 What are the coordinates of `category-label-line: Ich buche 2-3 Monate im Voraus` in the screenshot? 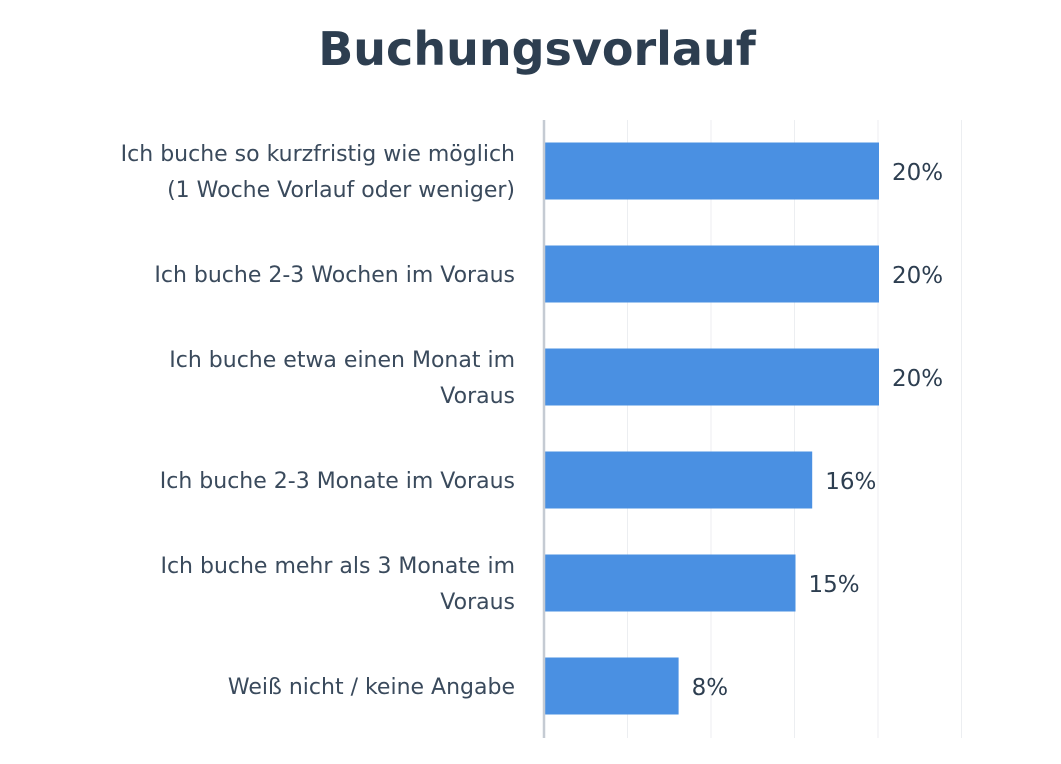 It's located at (337, 481).